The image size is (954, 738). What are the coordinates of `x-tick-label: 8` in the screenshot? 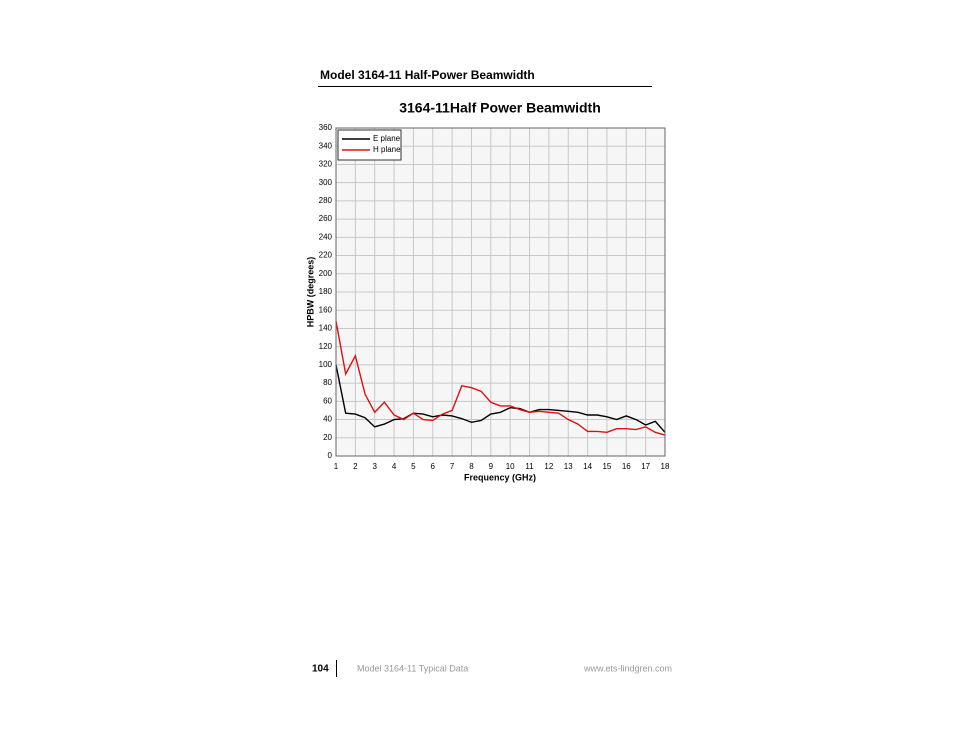 It's located at (471, 466).